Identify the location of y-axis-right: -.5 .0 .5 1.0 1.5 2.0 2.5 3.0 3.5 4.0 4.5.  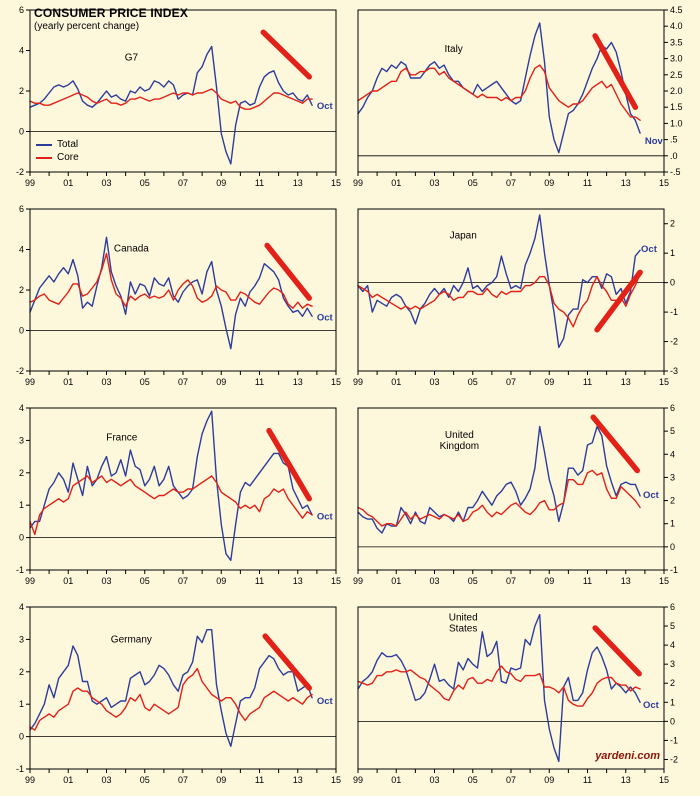
(673, 91).